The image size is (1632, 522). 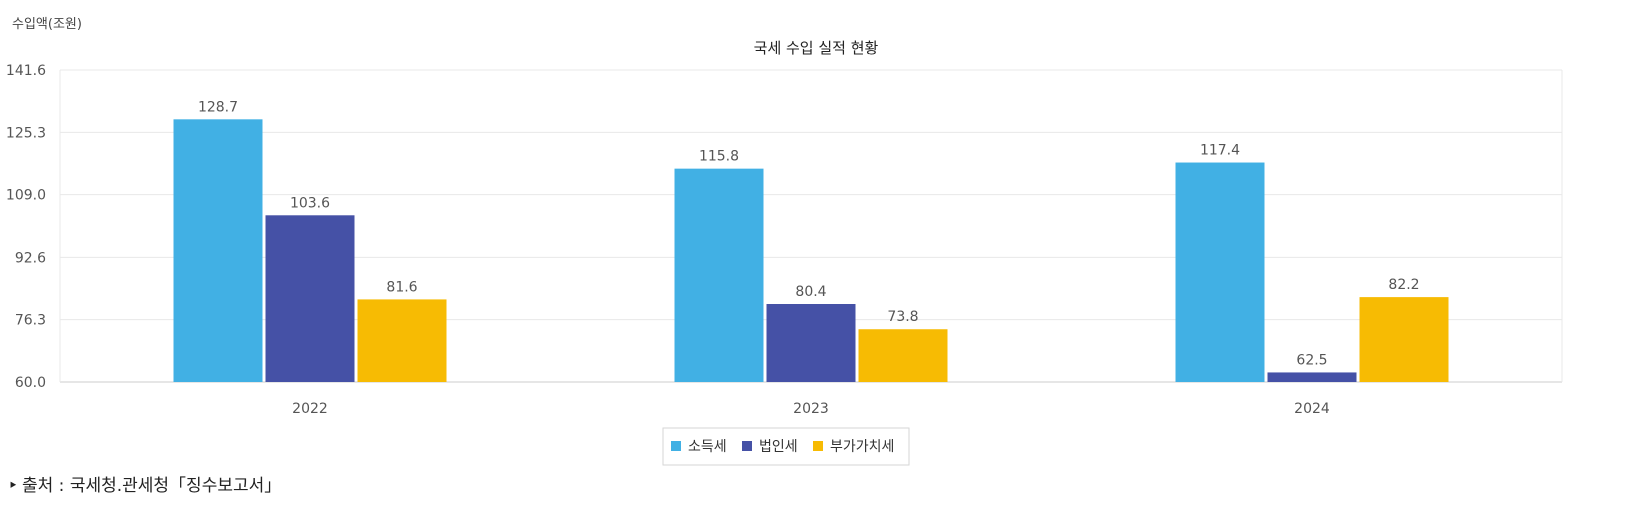 What do you see at coordinates (13, 486) in the screenshot?
I see `source-marker: ‣` at bounding box center [13, 486].